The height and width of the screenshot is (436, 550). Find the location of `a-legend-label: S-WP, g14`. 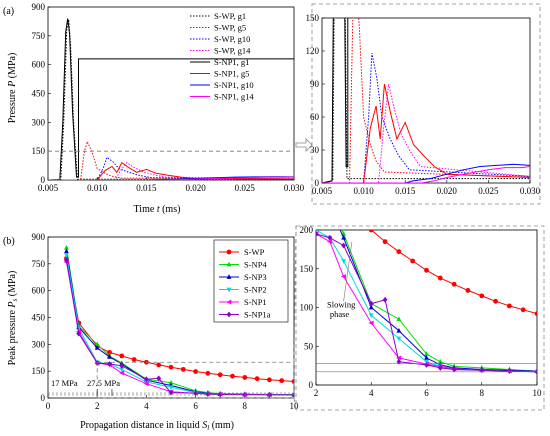

a-legend-label: S-WP, g14 is located at coordinates (232, 51).